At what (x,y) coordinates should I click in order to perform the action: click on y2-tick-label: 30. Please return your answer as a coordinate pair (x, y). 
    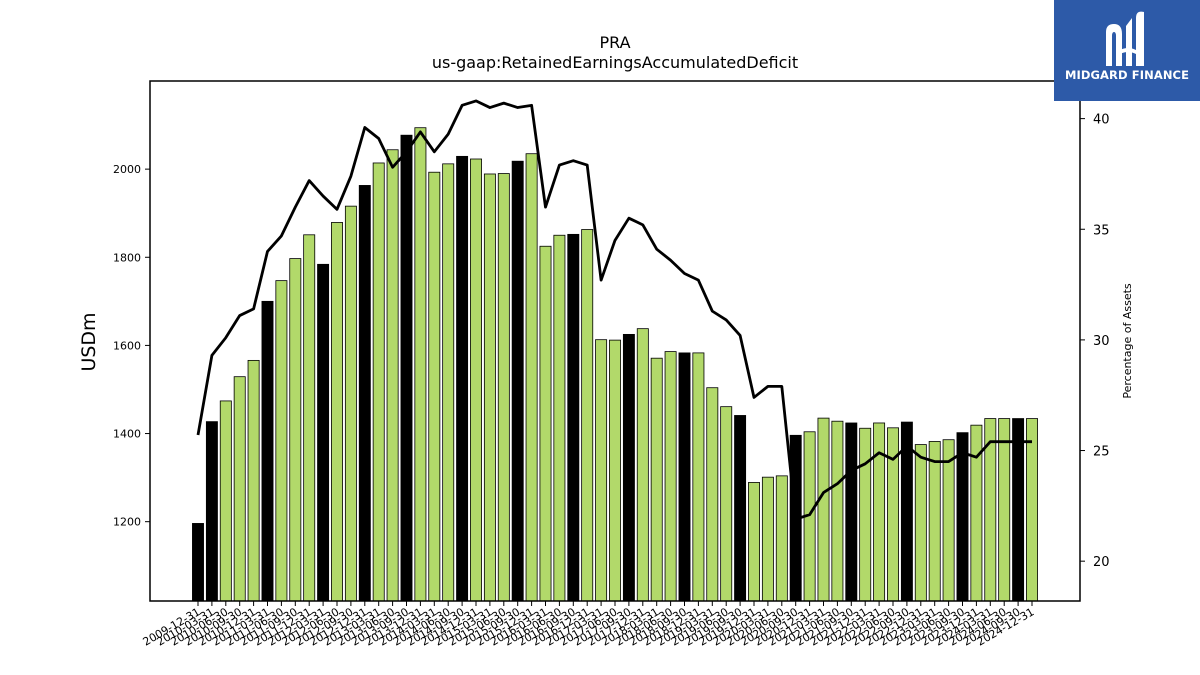
    Looking at the image, I should click on (1101, 341).